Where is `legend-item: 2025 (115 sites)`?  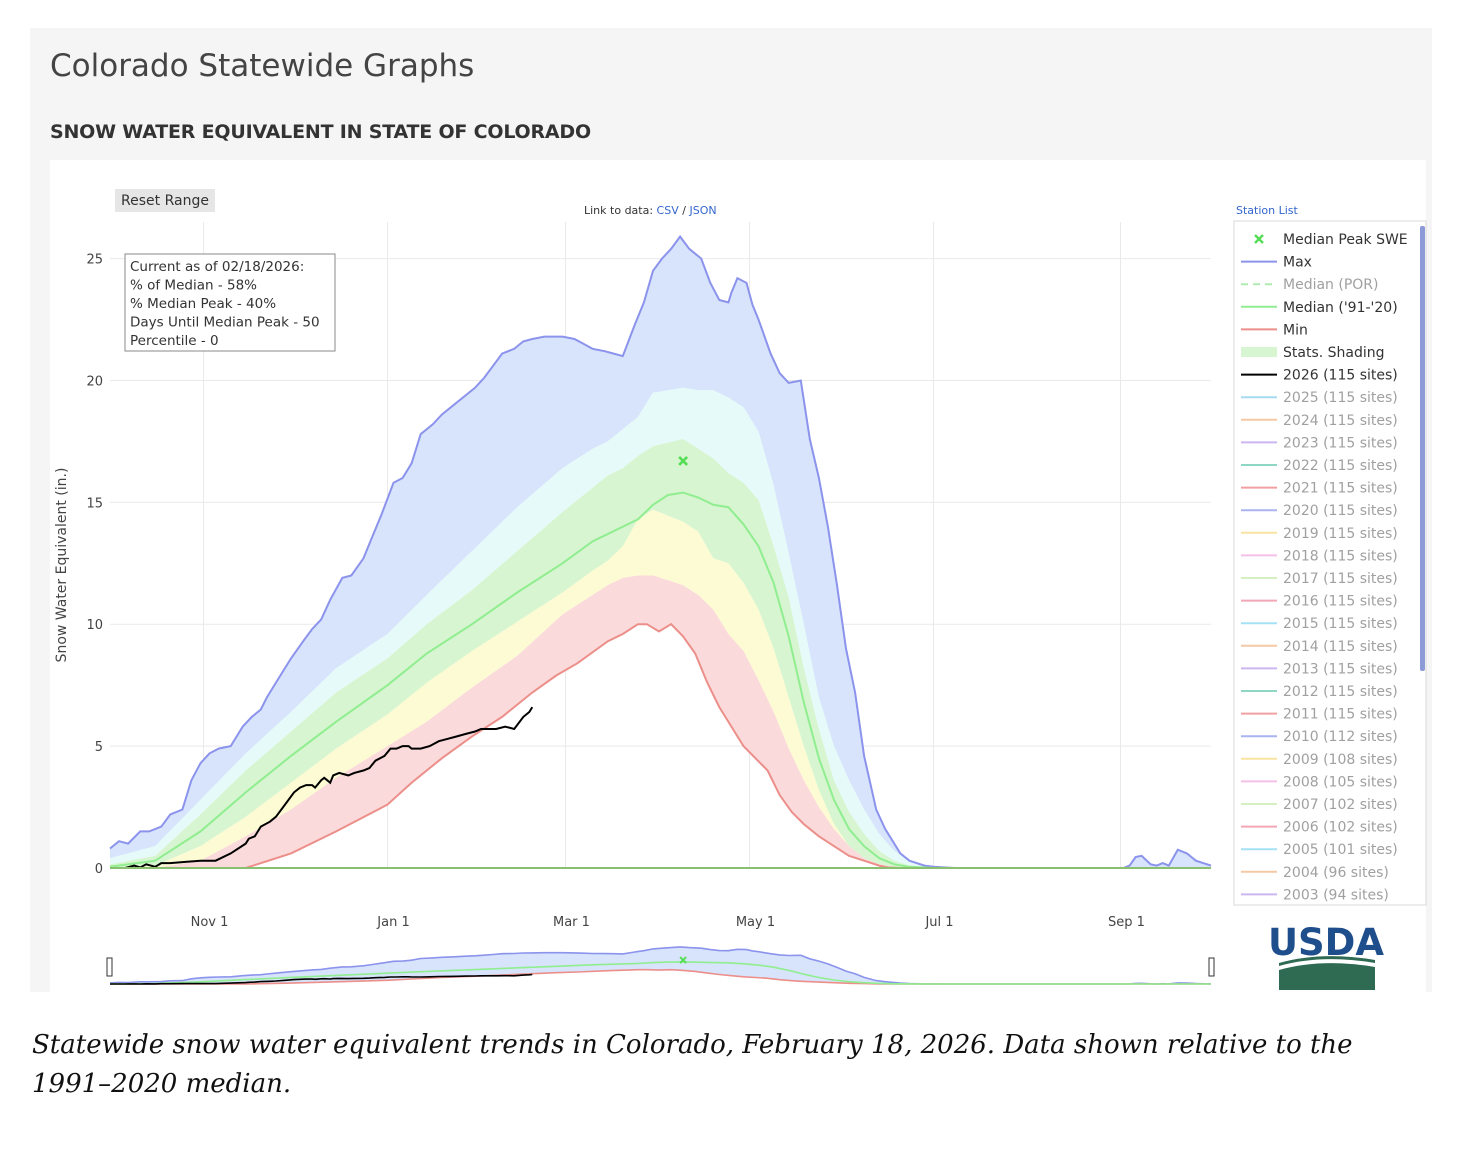
legend-item: 2025 (115 sites) is located at coordinates (1319, 398).